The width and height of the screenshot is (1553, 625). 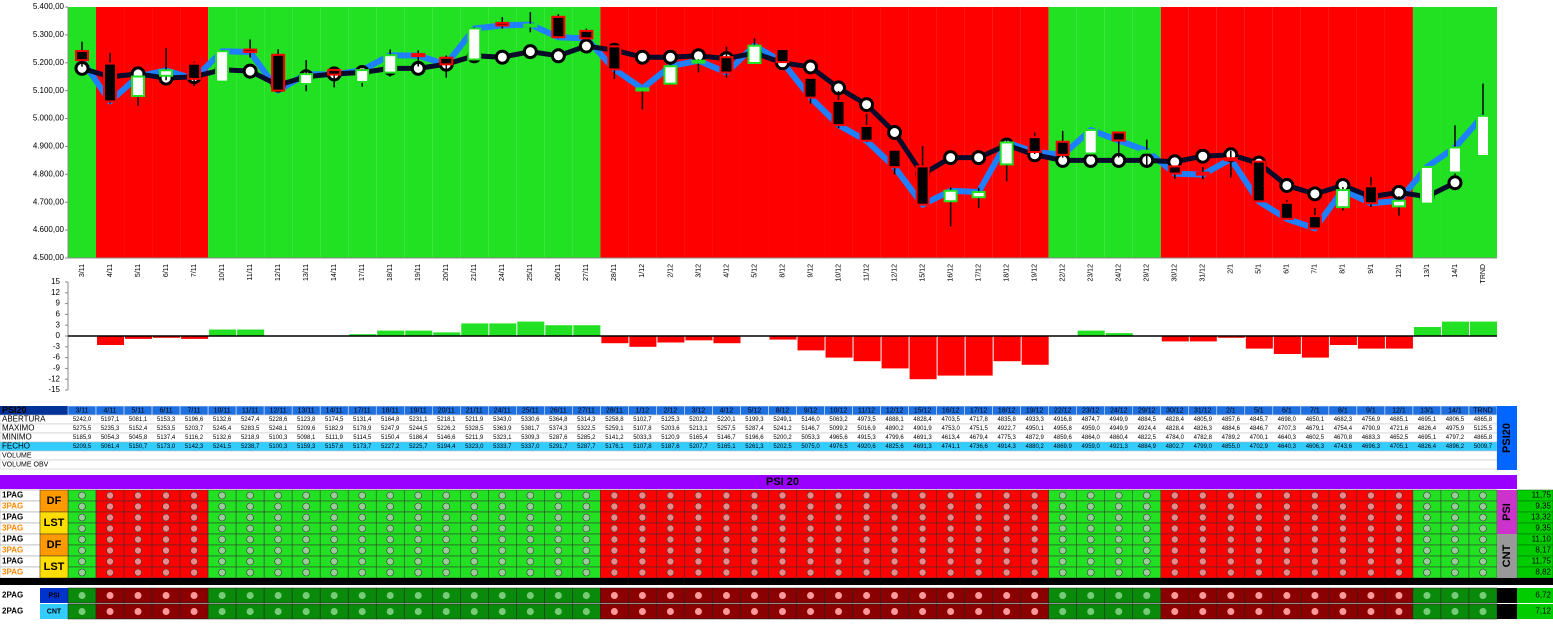 I want to click on table-cell: 5033,3, so click(x=642, y=438).